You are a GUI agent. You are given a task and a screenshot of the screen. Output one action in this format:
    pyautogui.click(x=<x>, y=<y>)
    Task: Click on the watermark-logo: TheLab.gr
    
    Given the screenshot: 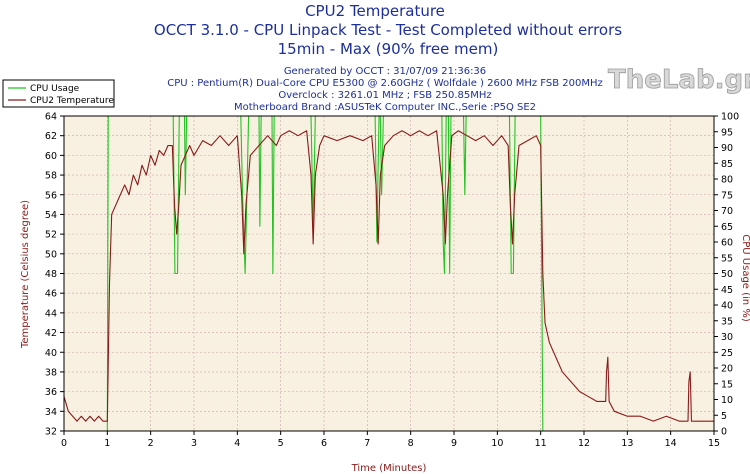 What is the action you would take?
    pyautogui.click(x=679, y=80)
    